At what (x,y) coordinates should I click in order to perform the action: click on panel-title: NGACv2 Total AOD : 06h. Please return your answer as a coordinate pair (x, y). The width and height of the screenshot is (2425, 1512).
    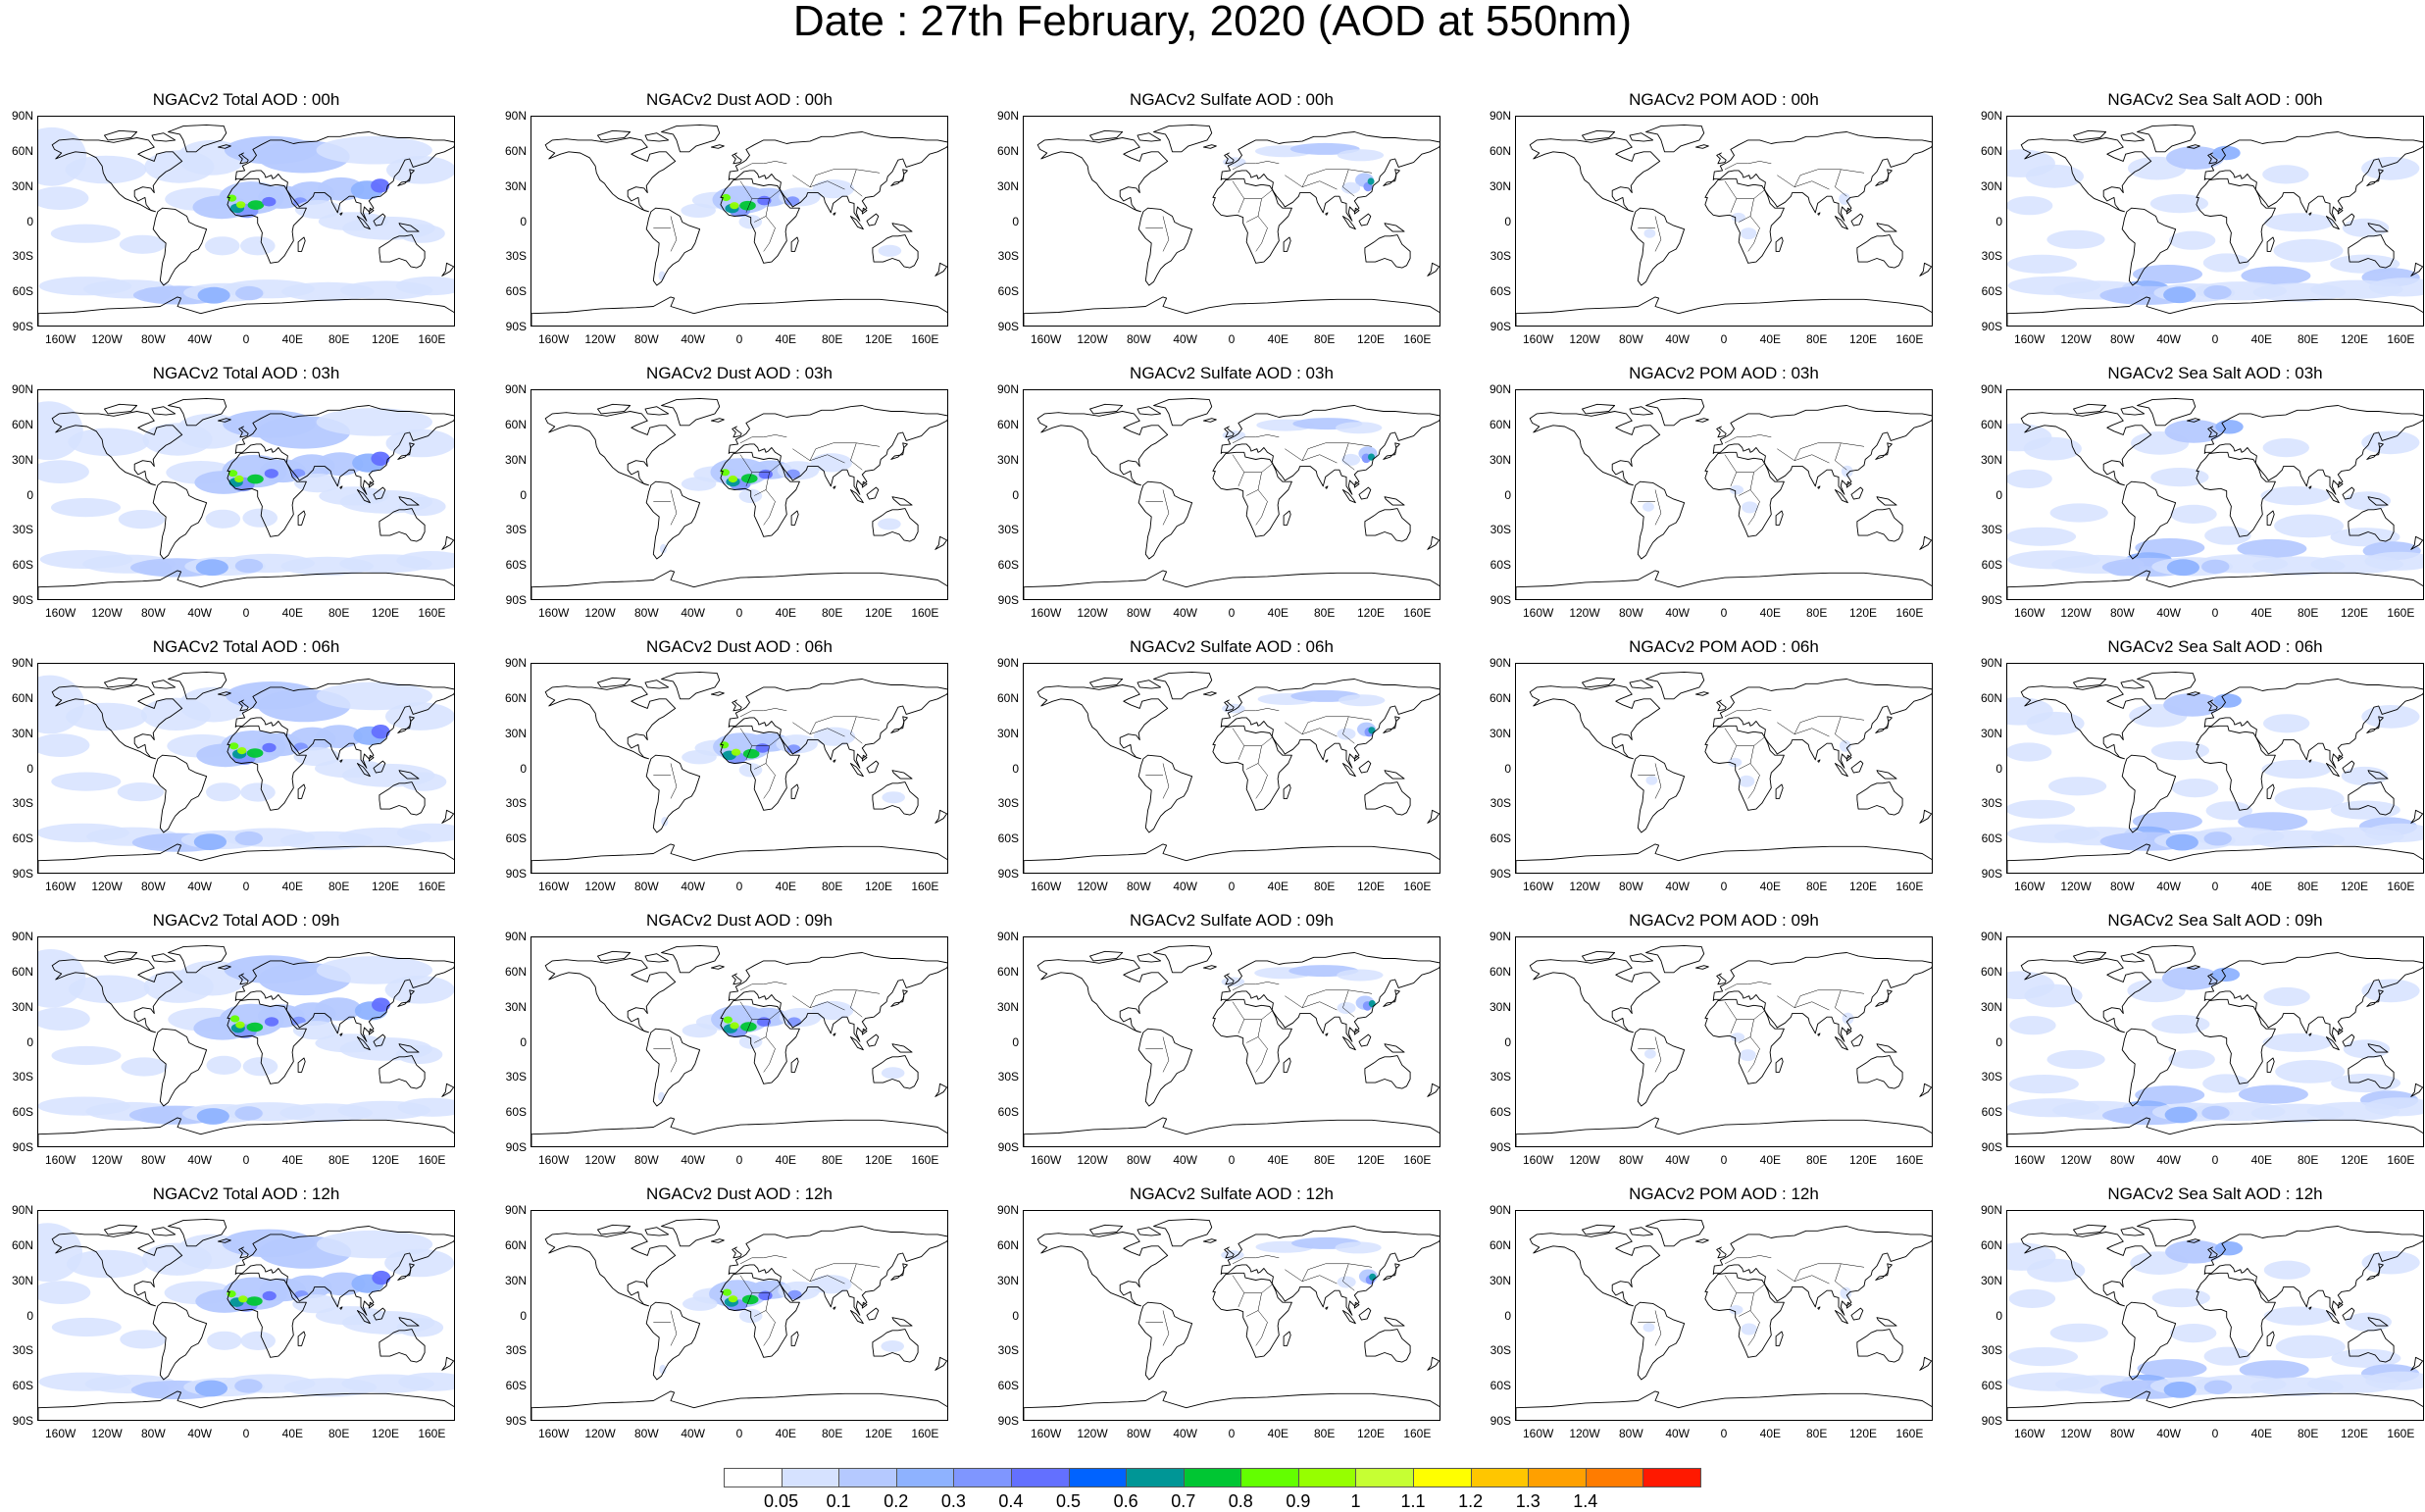
    Looking at the image, I should click on (246, 646).